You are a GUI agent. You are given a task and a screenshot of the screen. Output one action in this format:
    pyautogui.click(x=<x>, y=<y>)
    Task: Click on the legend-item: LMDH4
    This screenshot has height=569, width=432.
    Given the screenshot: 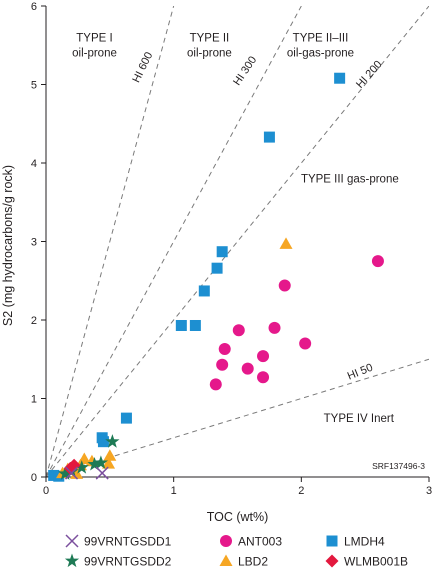 What is the action you would take?
    pyautogui.click(x=355, y=542)
    